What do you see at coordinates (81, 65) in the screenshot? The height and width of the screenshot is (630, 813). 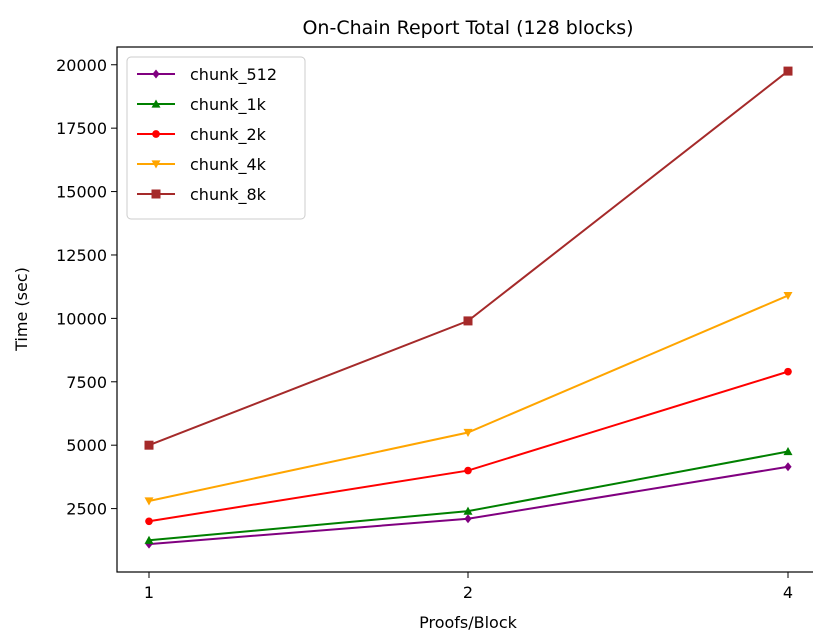 I see `y-tick-label: 20000` at bounding box center [81, 65].